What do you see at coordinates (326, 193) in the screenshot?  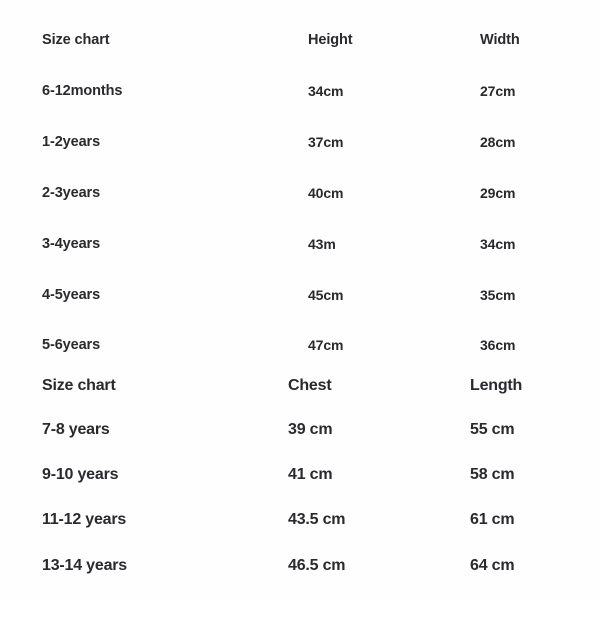 I see `cell-height: 40cm` at bounding box center [326, 193].